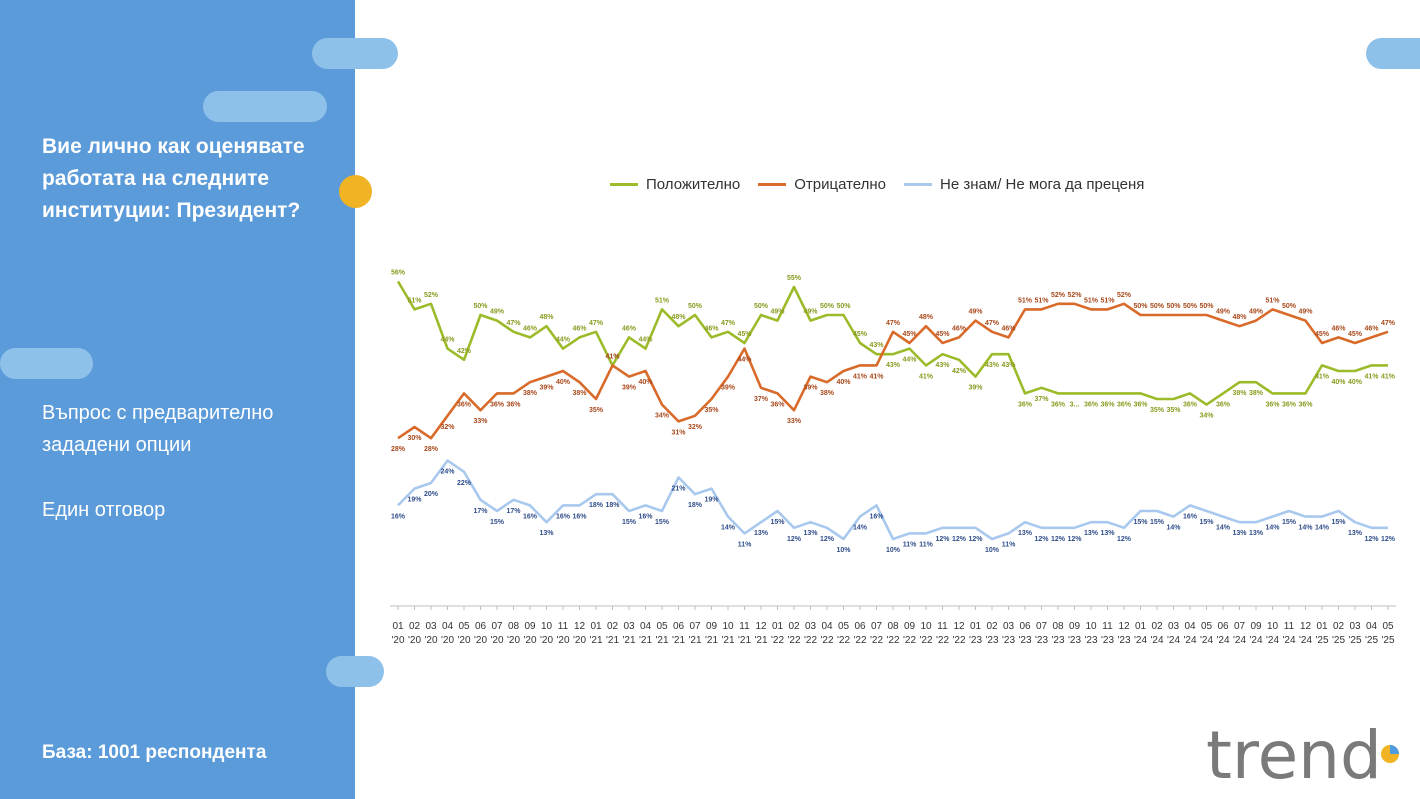 The width and height of the screenshot is (1420, 799). What do you see at coordinates (695, 427) in the screenshot?
I see `data-label: 32%` at bounding box center [695, 427].